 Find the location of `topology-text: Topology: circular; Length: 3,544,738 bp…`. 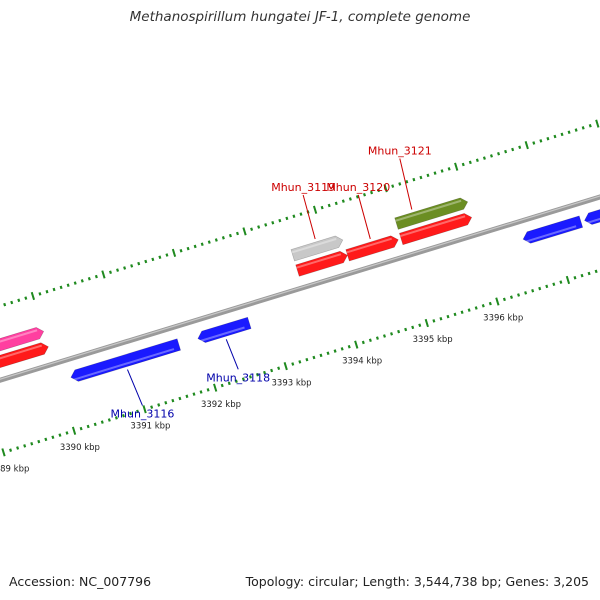

topology-text: Topology: circular; Length: 3,544,738 bp… is located at coordinates (417, 581).